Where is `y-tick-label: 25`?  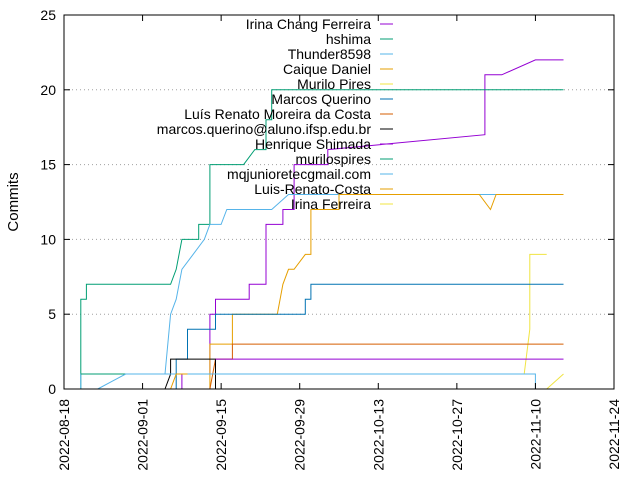 y-tick-label: 25 is located at coordinates (48, 15).